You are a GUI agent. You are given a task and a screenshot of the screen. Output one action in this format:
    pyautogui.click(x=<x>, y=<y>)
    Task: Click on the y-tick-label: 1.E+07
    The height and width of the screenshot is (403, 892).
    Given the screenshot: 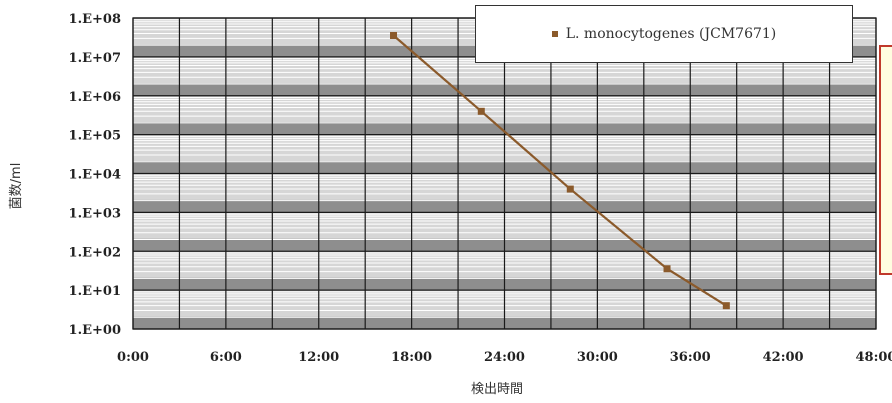 What is the action you would take?
    pyautogui.click(x=95, y=58)
    